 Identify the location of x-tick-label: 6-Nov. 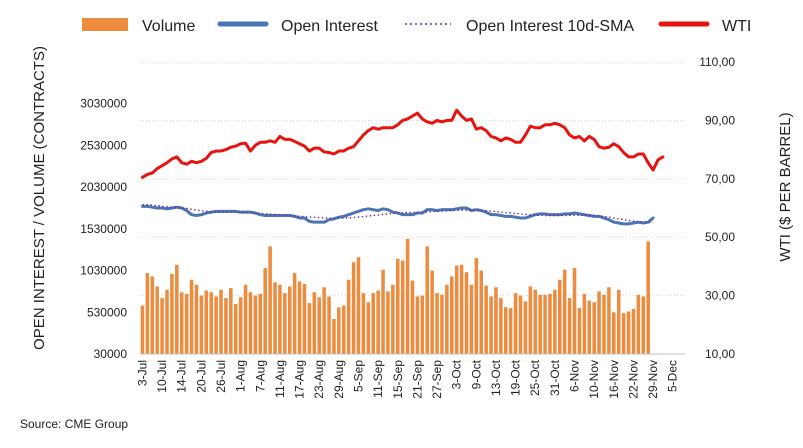
(575, 376).